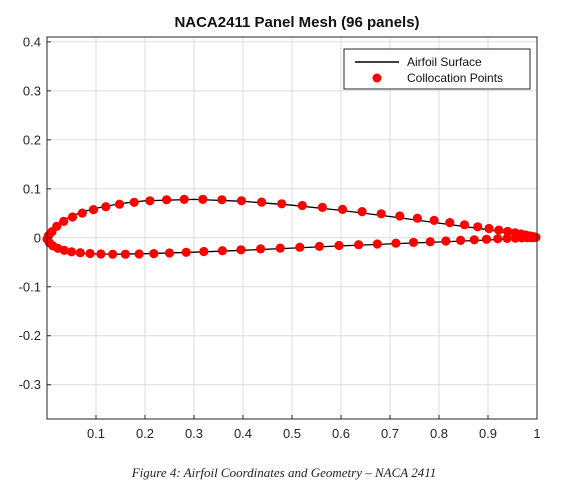  Describe the element at coordinates (32, 41) in the screenshot. I see `y-tick-label: 0.4` at that location.